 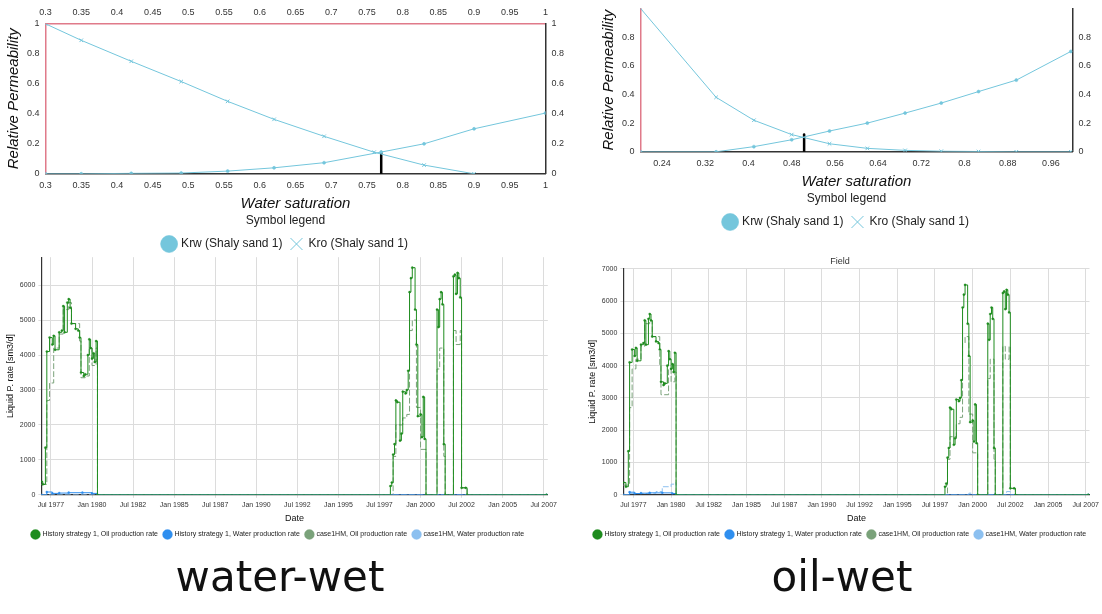 What do you see at coordinates (81, 11) in the screenshot?
I see `x2-tick-label: 0.35` at bounding box center [81, 11].